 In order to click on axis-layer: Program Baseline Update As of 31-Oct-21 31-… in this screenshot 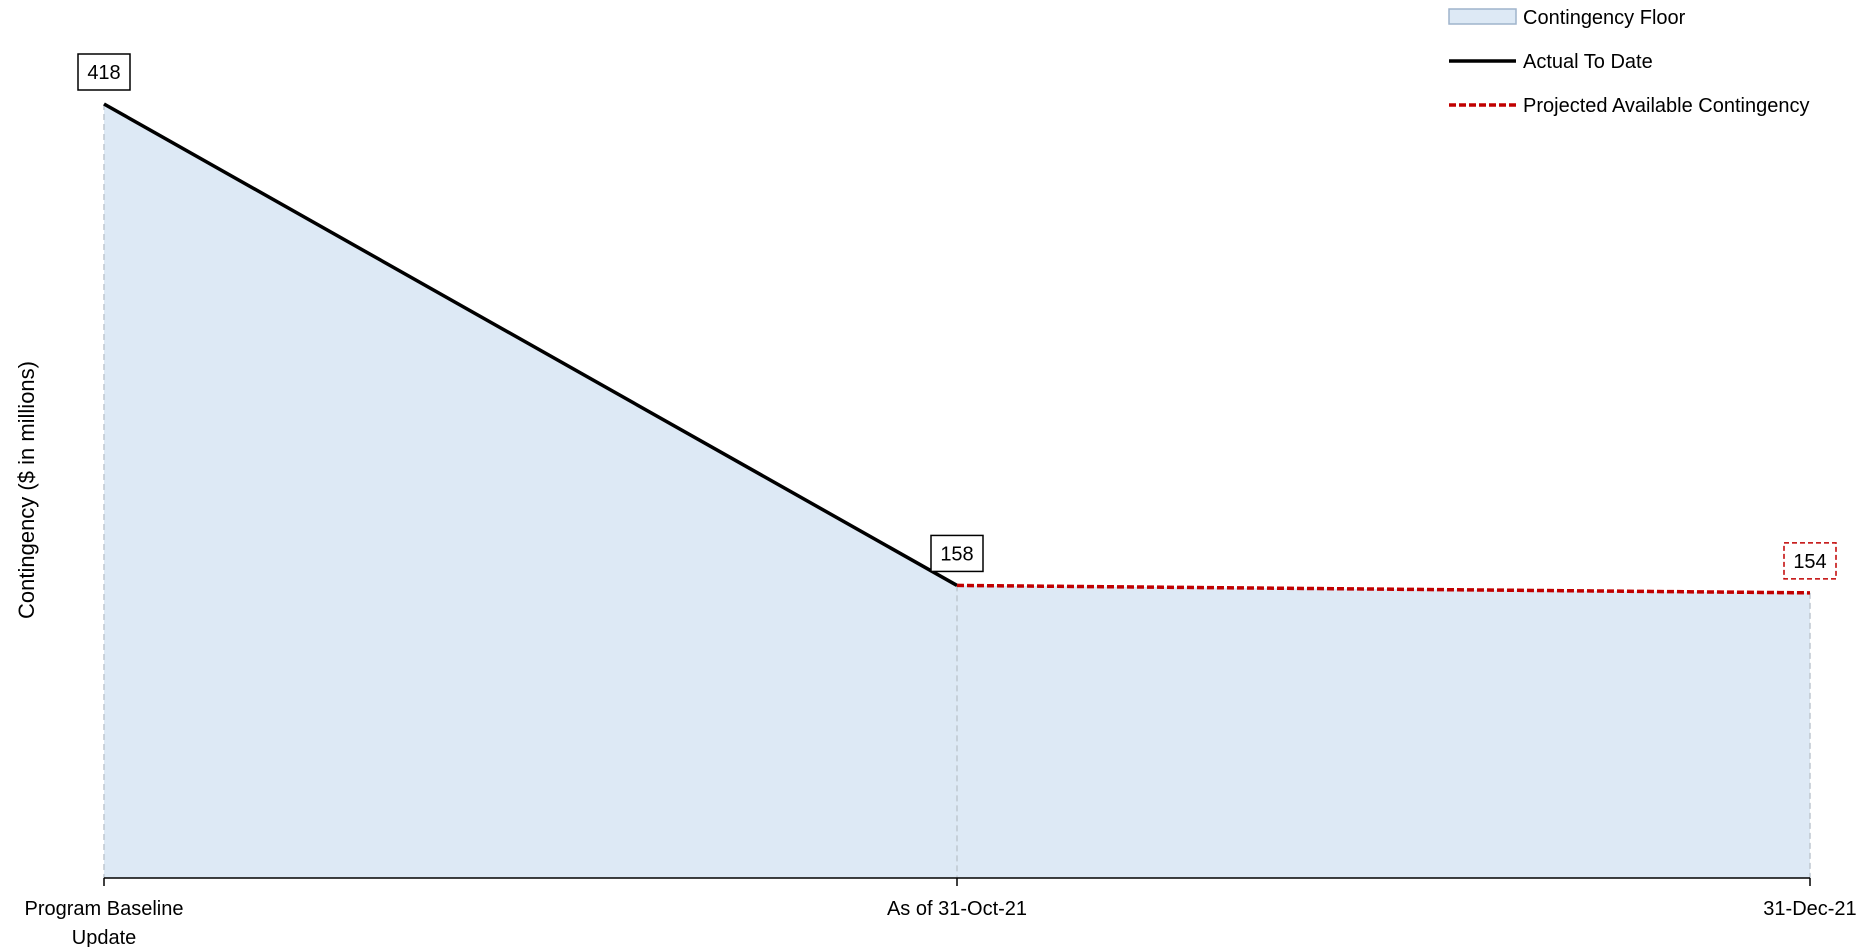, I will do `click(941, 913)`.